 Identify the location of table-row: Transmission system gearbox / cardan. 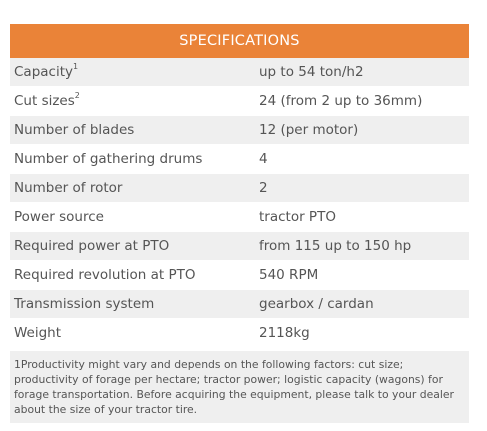
(239, 304).